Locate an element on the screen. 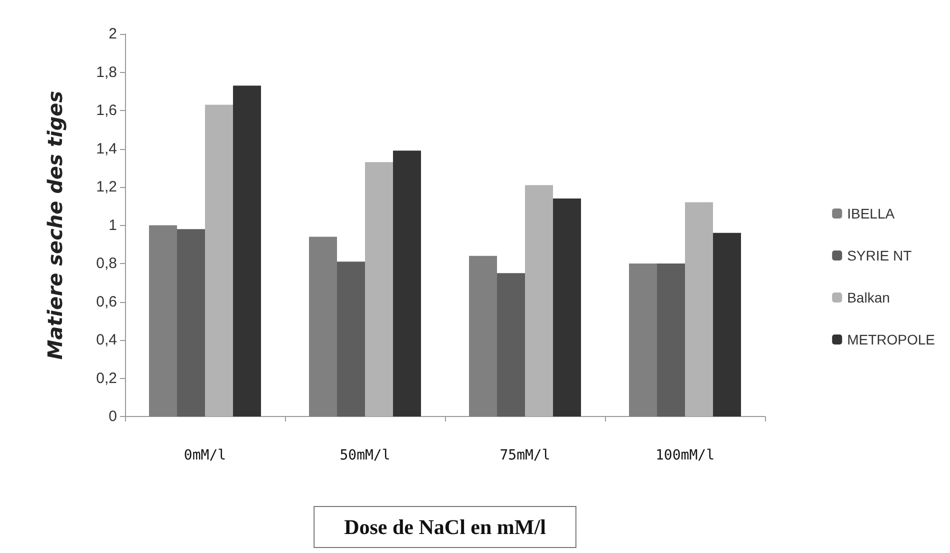 The height and width of the screenshot is (553, 950). y-tick-label: 0,8 is located at coordinates (106, 263).